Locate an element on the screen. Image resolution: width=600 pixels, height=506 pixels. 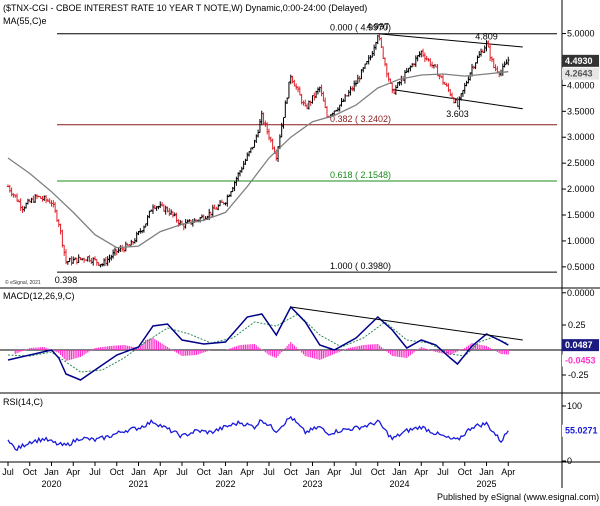
x-month-label-0: Jul is located at coordinates (8, 472).